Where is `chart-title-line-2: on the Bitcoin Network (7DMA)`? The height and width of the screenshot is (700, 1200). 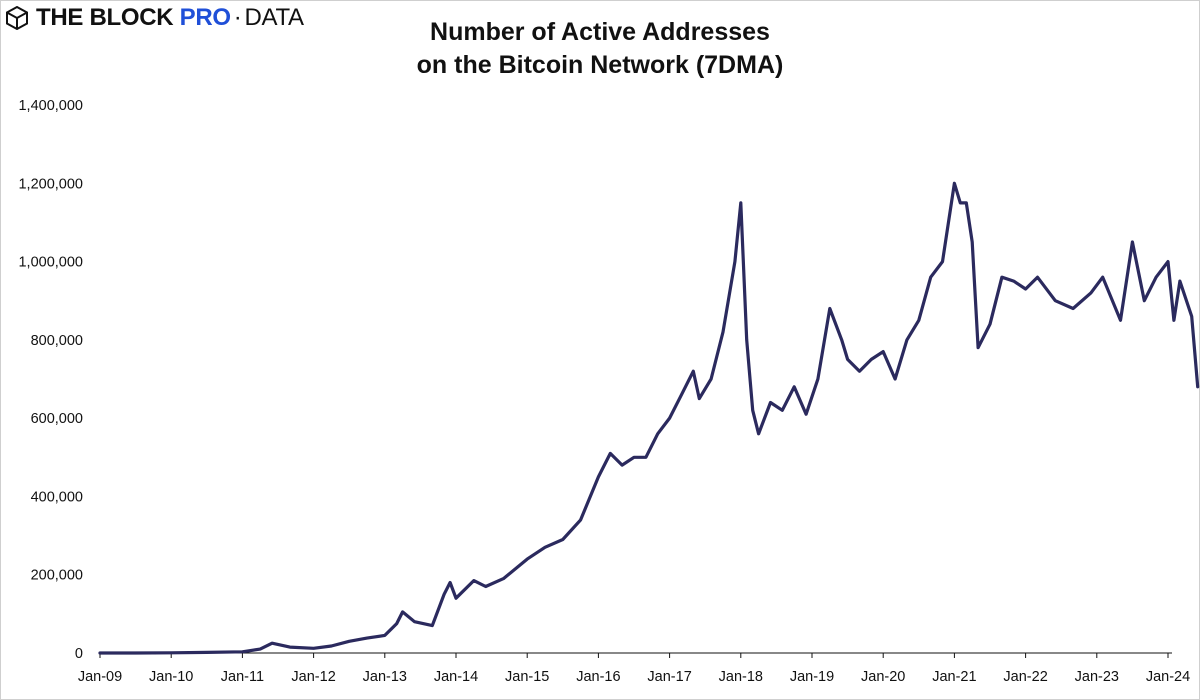
chart-title-line-2: on the Bitcoin Network (7DMA) is located at coordinates (600, 65).